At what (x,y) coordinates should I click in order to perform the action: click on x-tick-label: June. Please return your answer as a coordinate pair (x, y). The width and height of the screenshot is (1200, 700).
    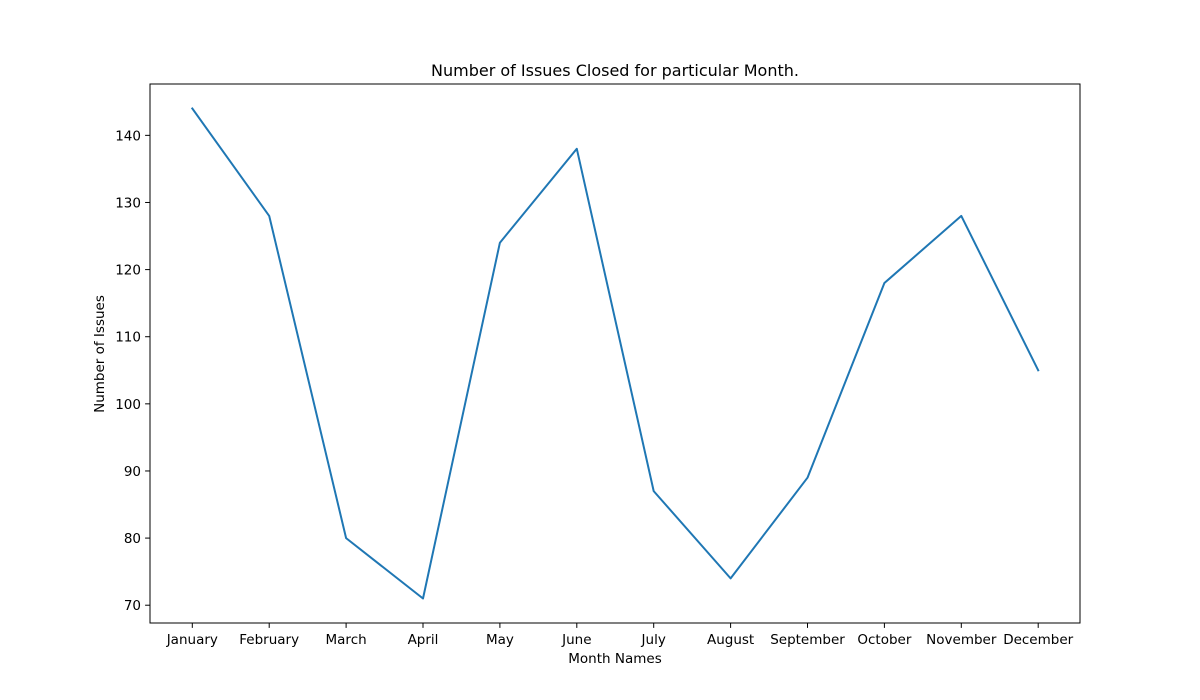
    Looking at the image, I should click on (576, 640).